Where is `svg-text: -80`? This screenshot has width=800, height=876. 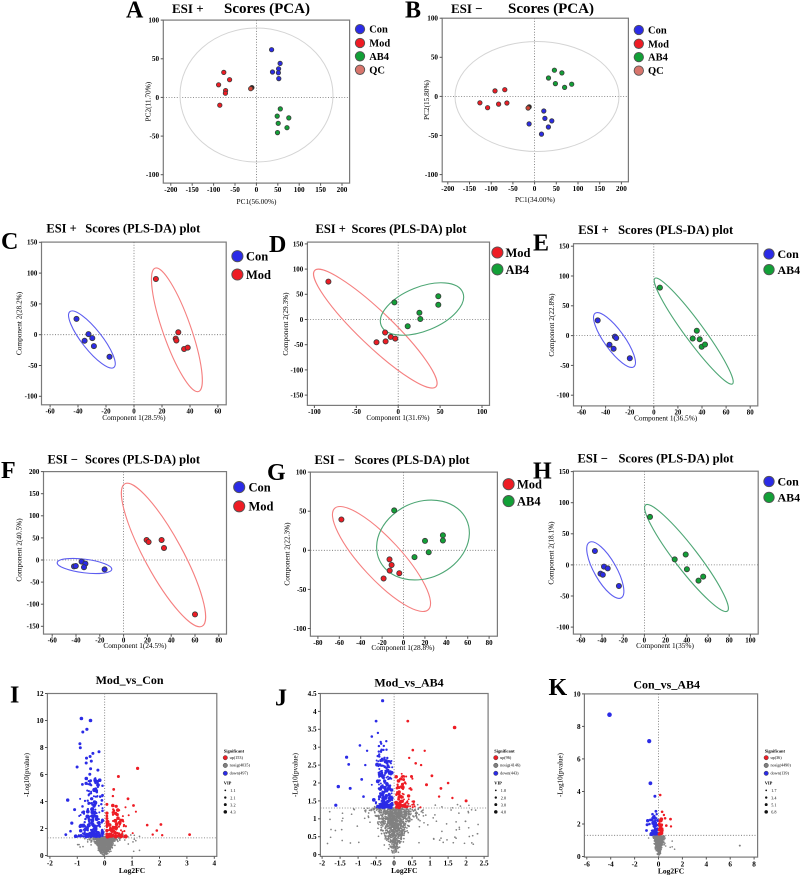 svg-text: -80 is located at coordinates (318, 643).